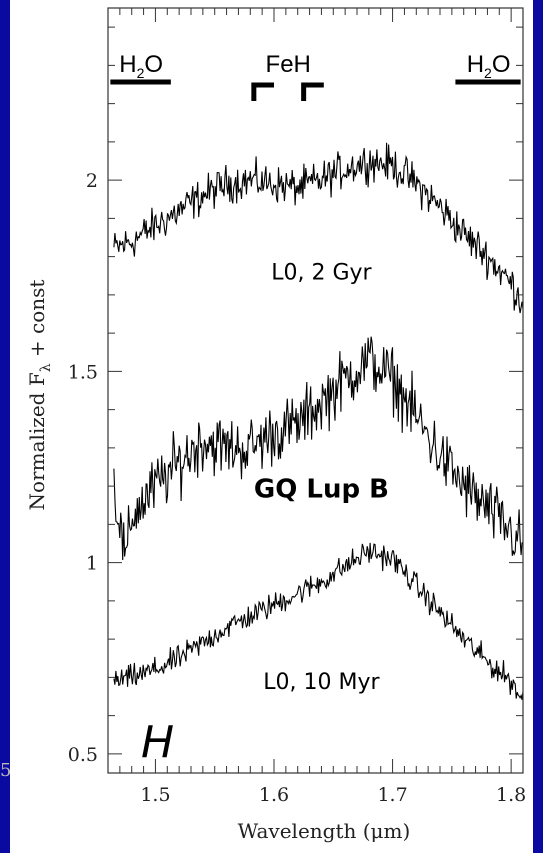 Image resolution: width=543 pixels, height=853 pixels. Describe the element at coordinates (324, 831) in the screenshot. I see `x-axis-title: Wavelength (μm)` at that location.